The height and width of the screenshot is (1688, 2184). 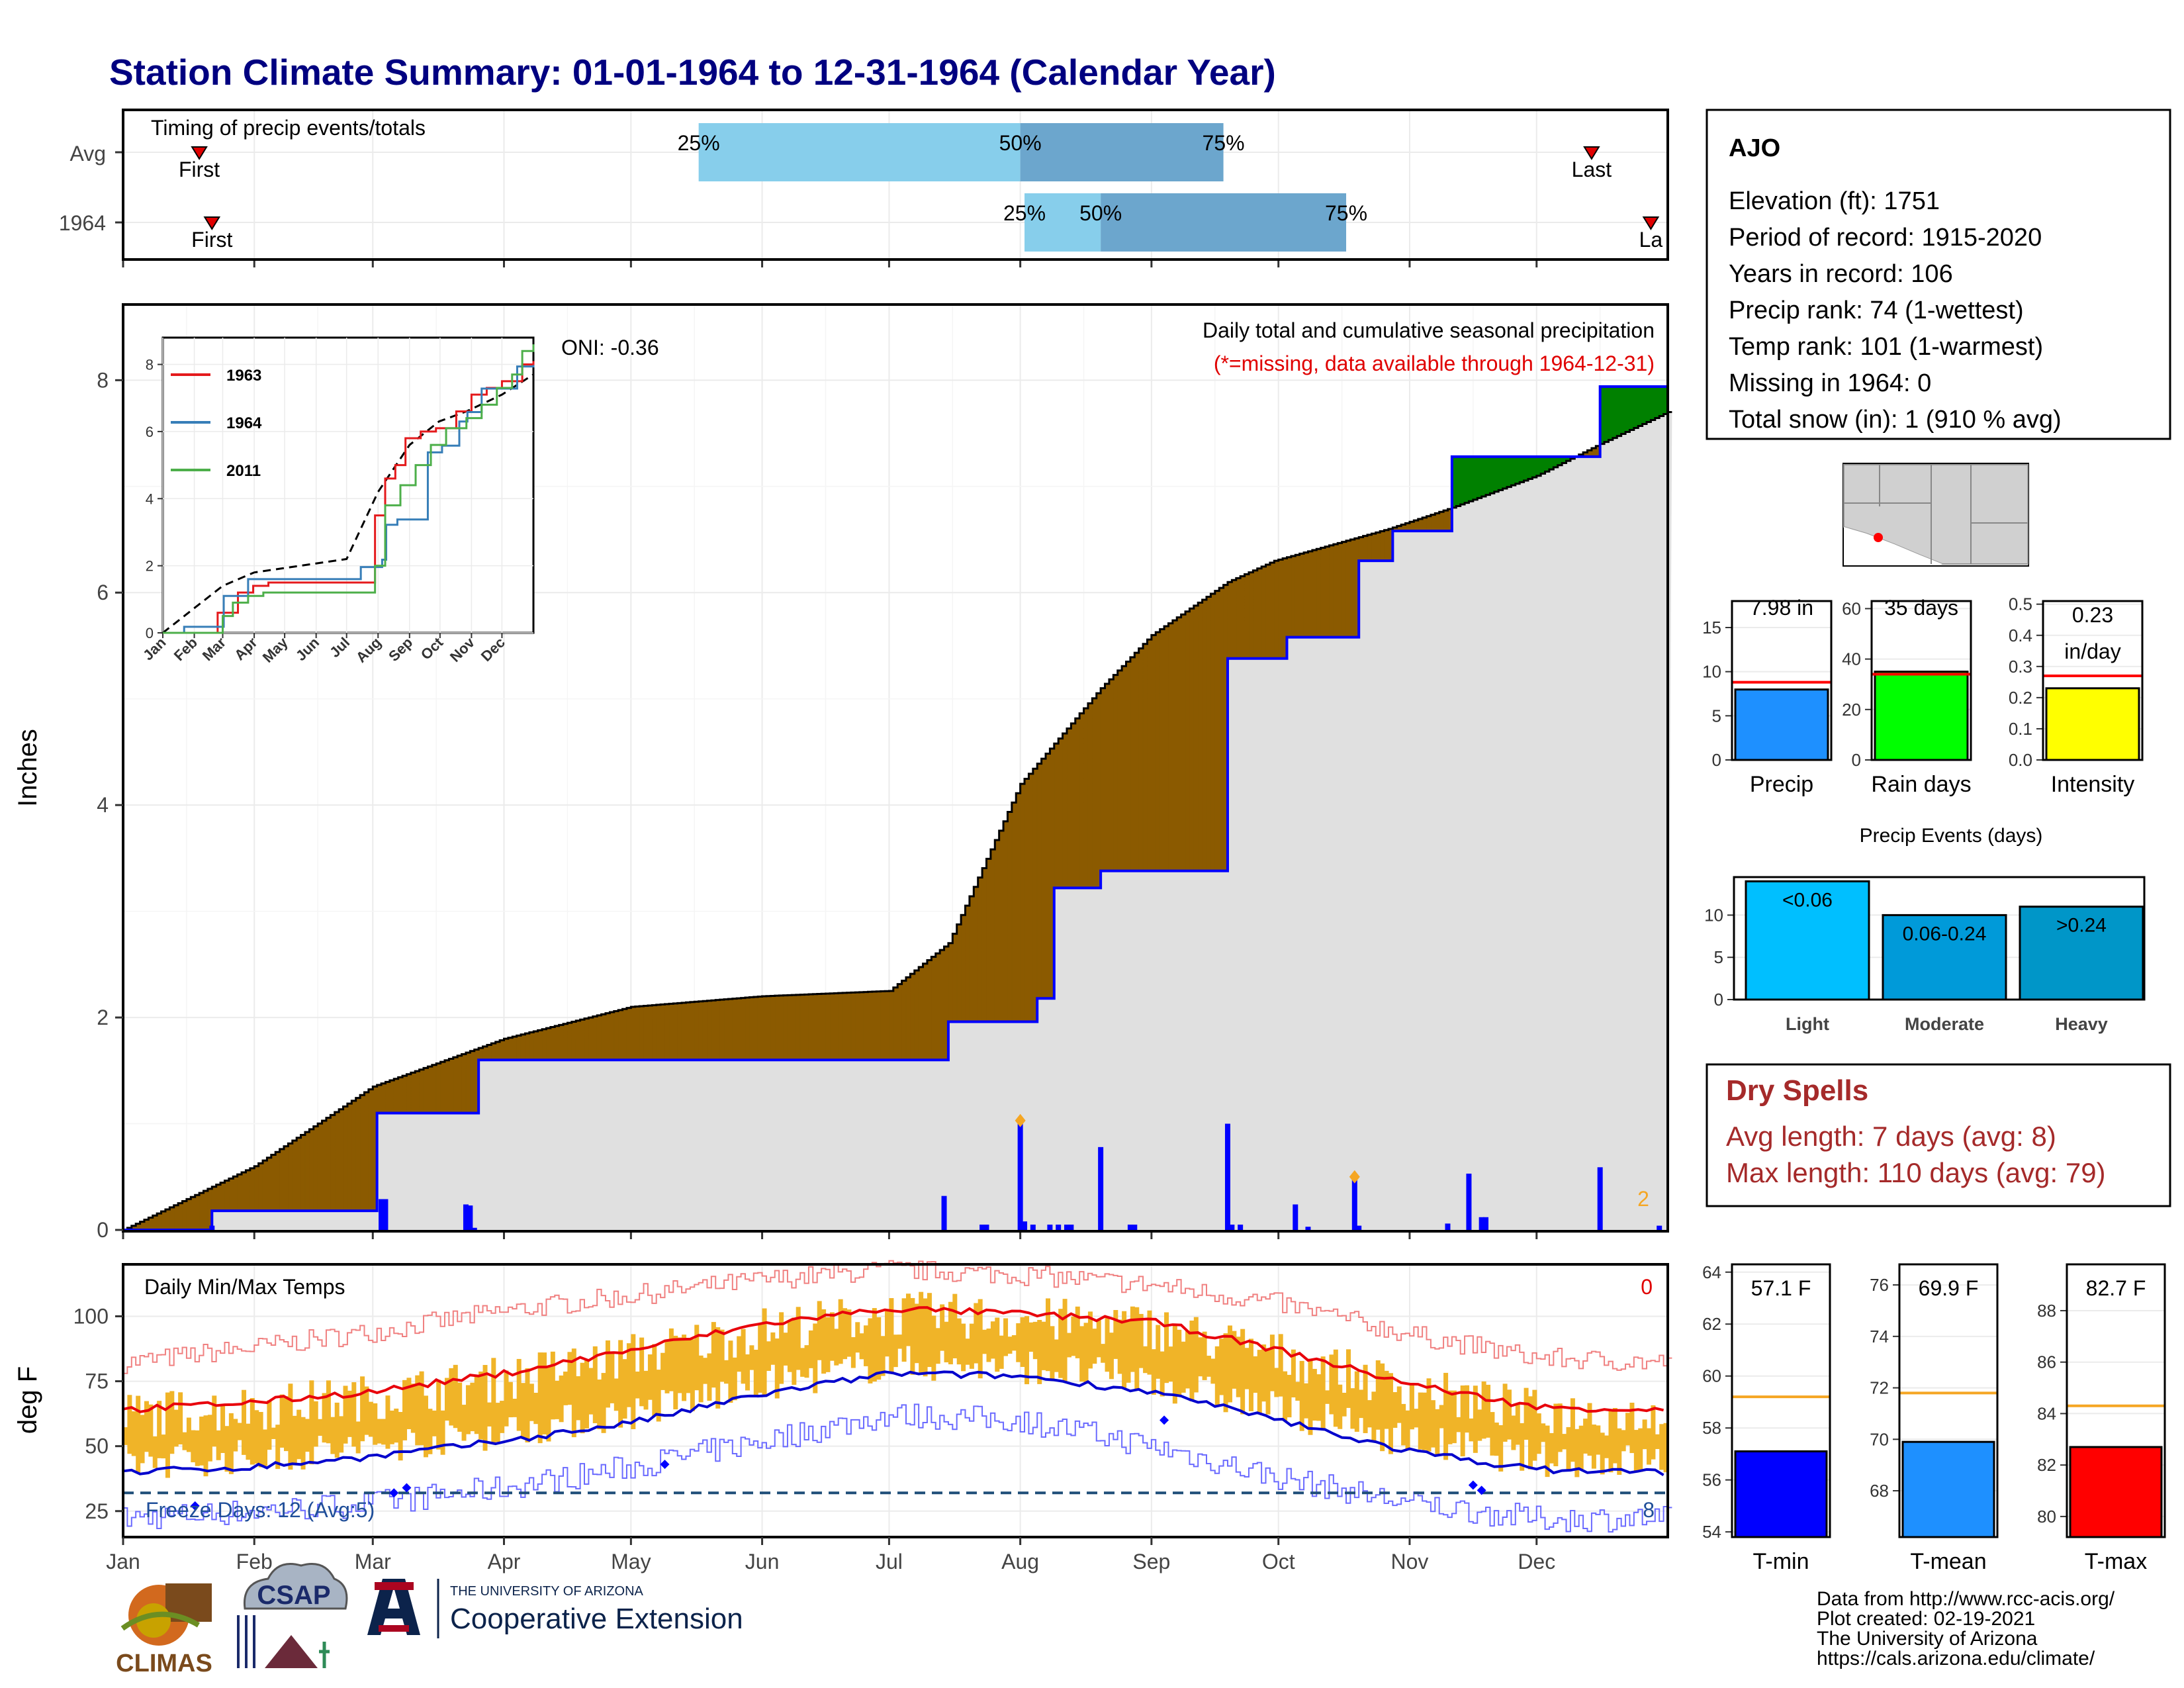 I want to click on temp-summary-frame, so click(x=1948, y=1400).